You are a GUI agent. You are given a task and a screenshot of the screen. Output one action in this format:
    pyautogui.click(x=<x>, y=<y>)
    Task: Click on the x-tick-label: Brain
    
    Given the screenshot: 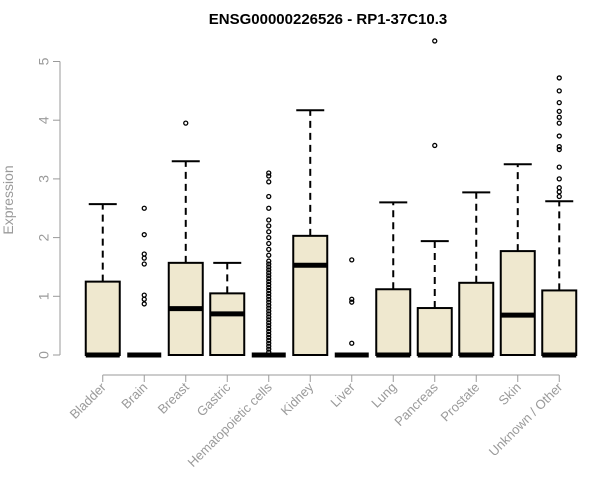 What is the action you would take?
    pyautogui.click(x=134, y=396)
    